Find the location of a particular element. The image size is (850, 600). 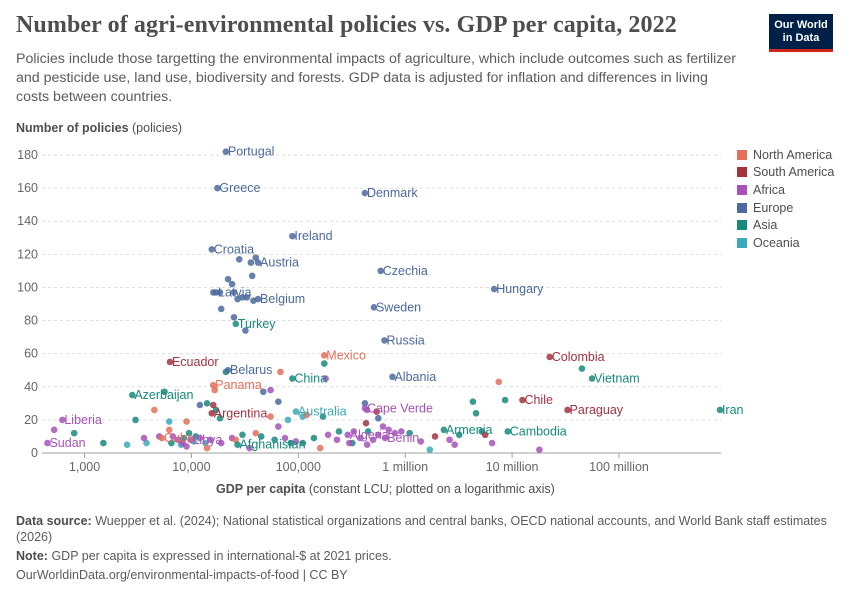

point-austria is located at coordinates (258, 262).